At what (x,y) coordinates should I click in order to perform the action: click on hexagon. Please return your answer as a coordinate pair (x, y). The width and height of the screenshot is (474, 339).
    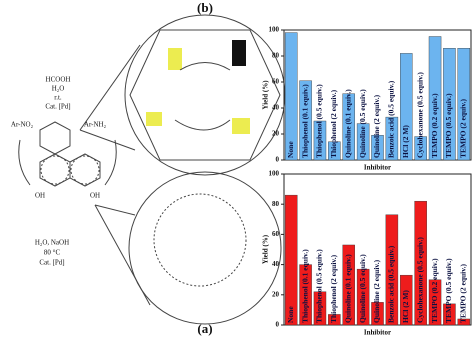
    Looking at the image, I should click on (205, 95).